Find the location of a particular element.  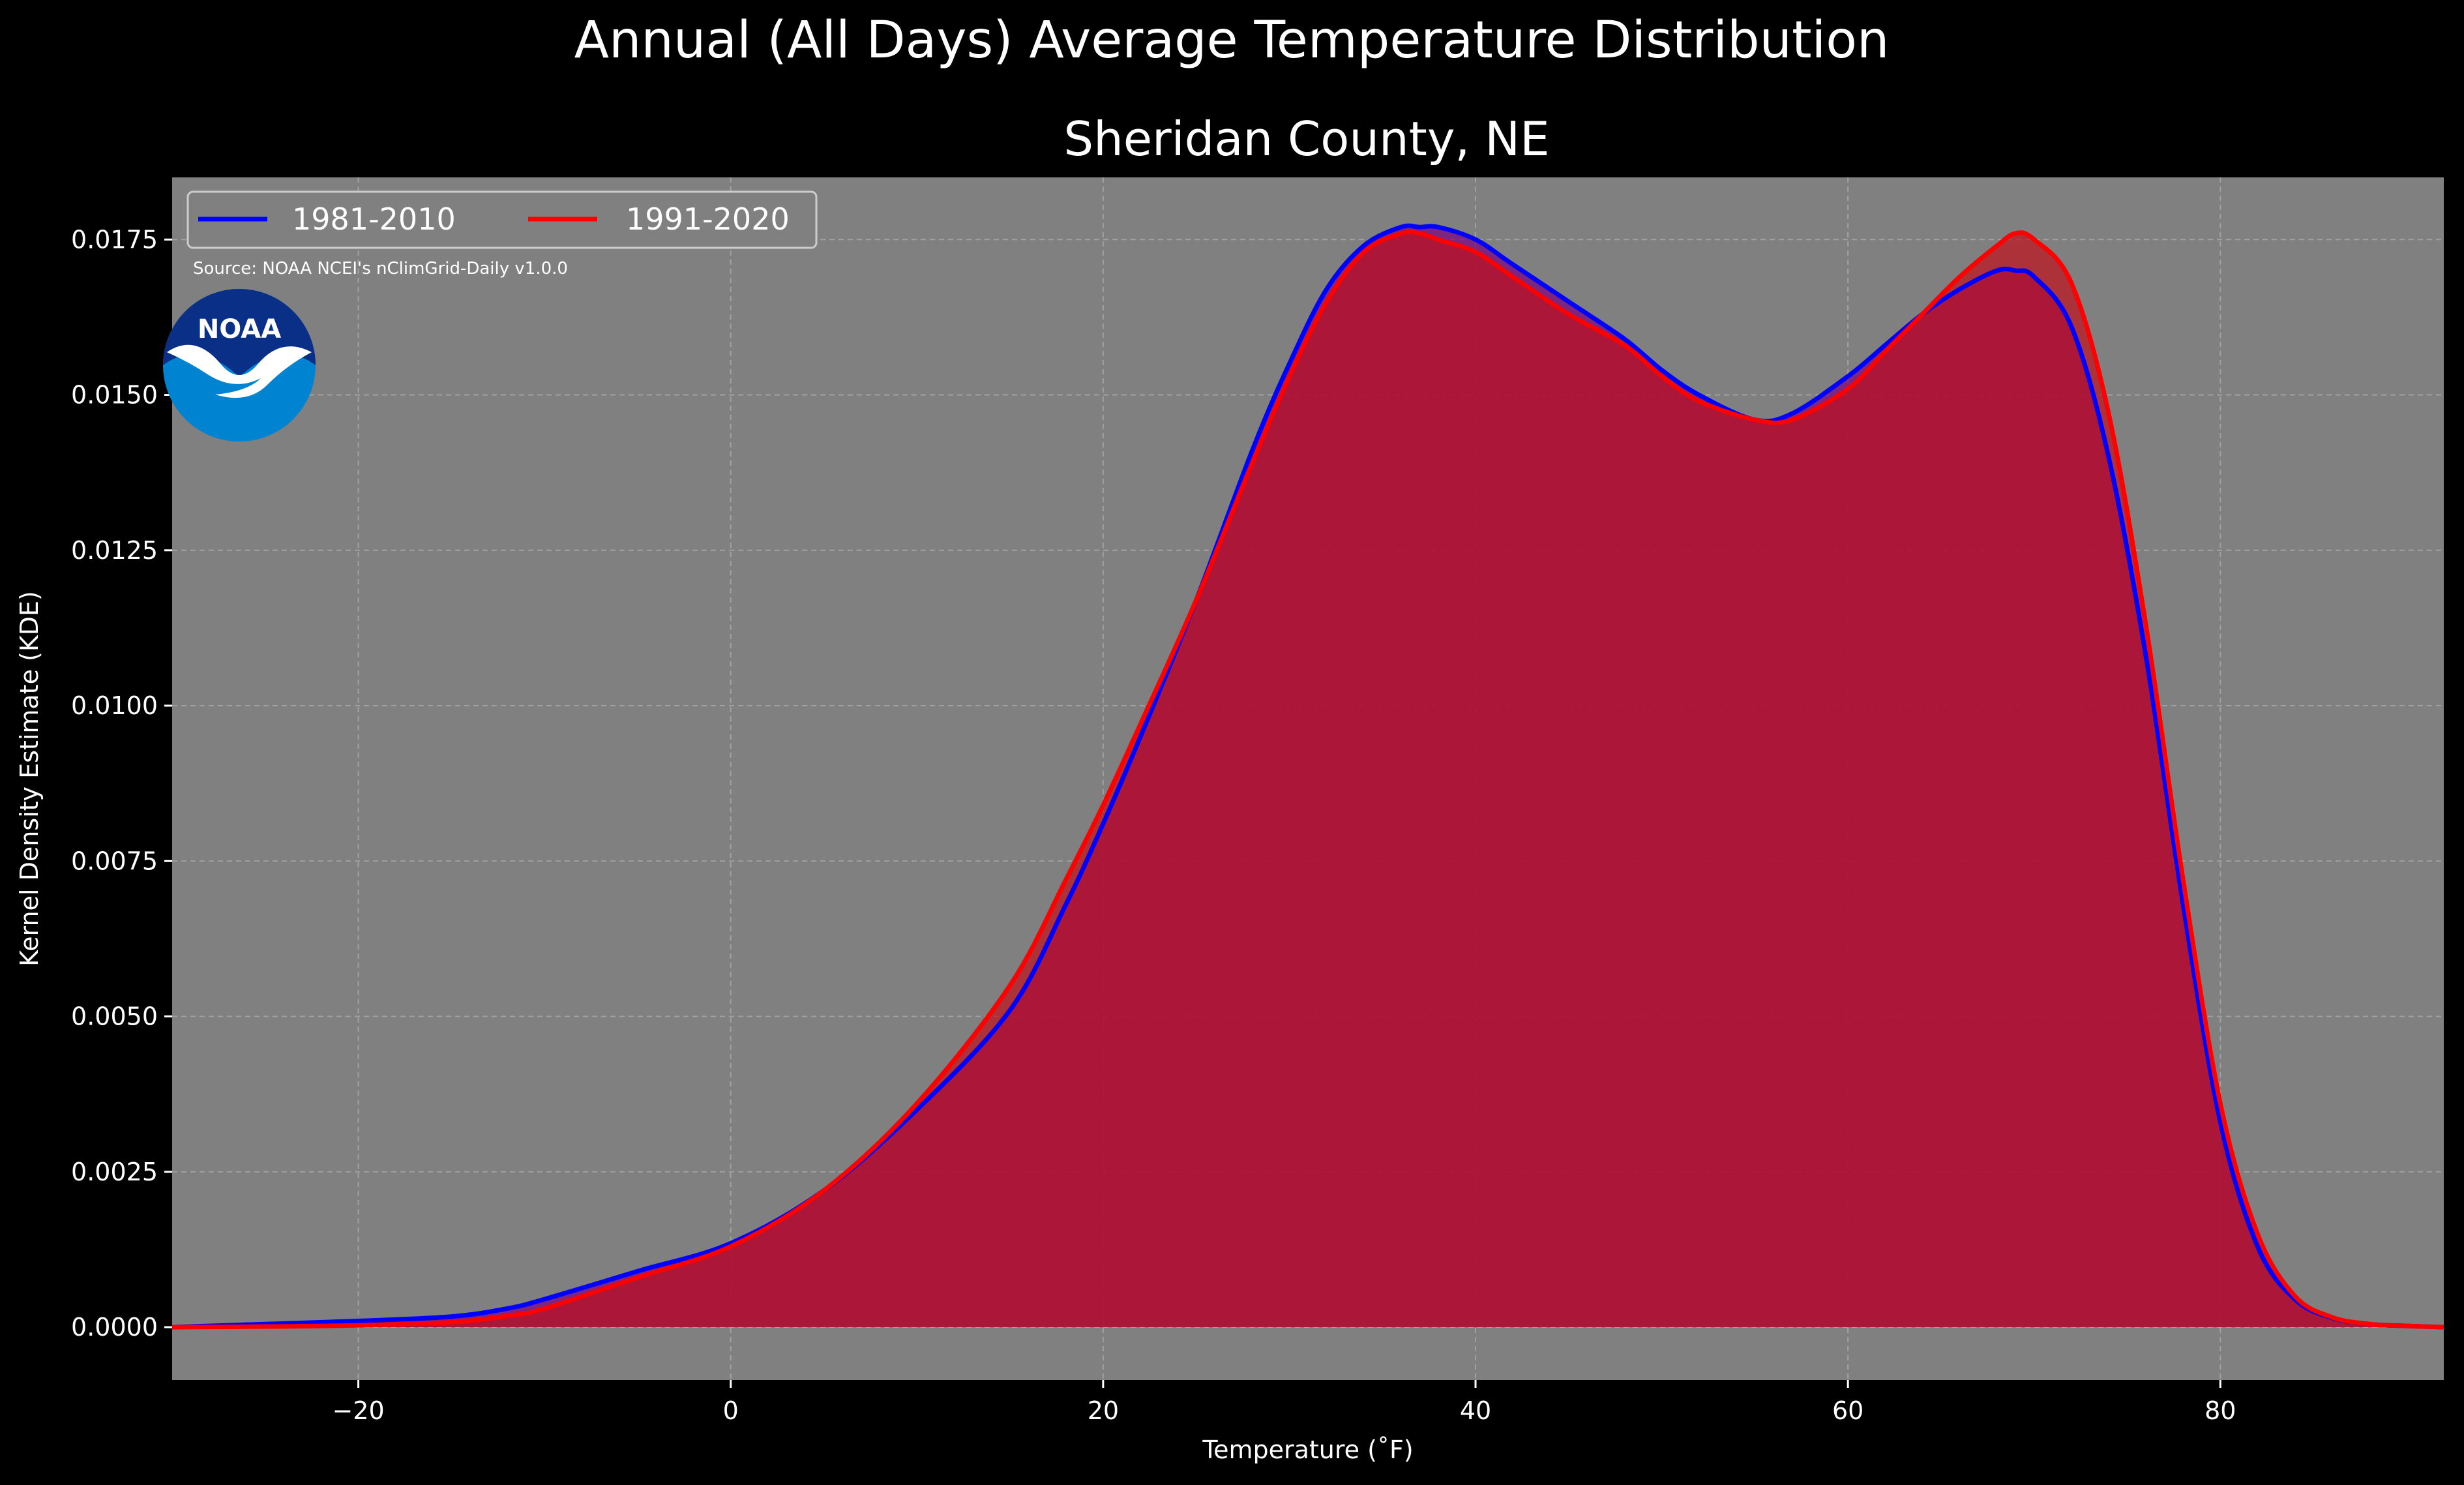

x-axis: −20 0 20 40 60 80 is located at coordinates (1284, 1402).